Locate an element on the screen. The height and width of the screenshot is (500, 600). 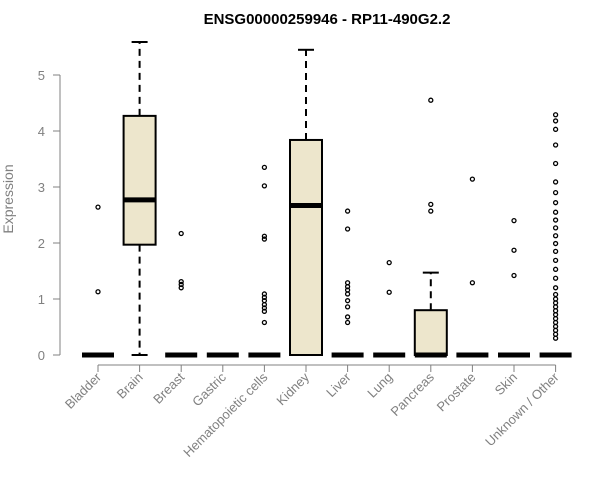
y-tick-label: 2 is located at coordinates (41, 243).